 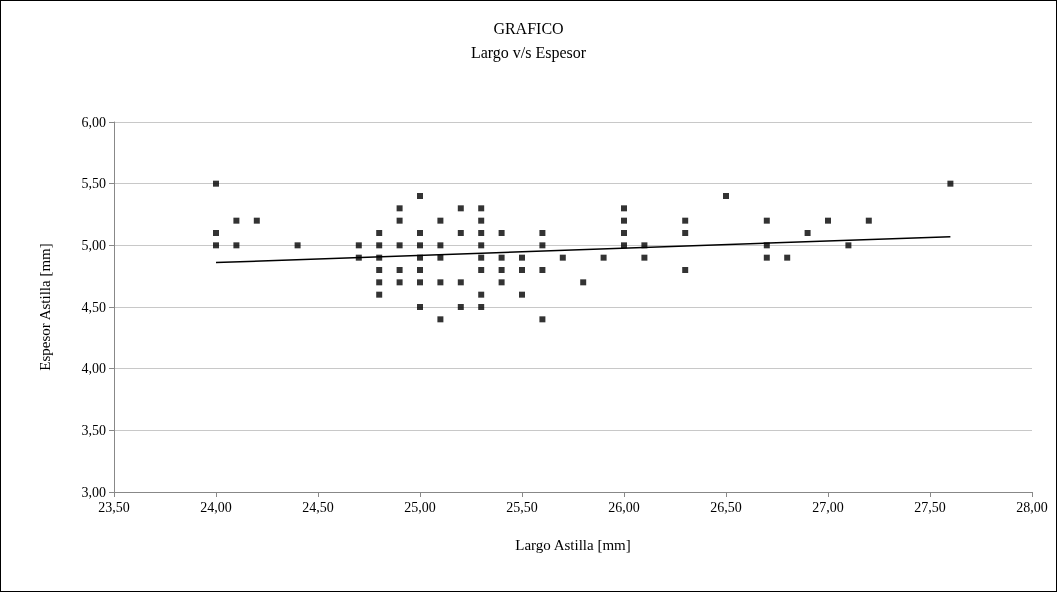 What do you see at coordinates (528, 28) in the screenshot?
I see `chart-title: GRAFICO` at bounding box center [528, 28].